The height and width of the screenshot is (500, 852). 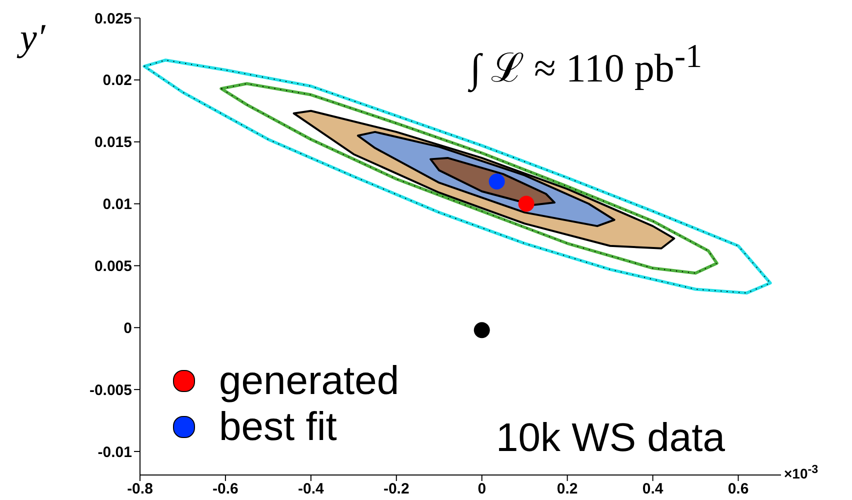 What do you see at coordinates (801, 472) in the screenshot?
I see `text: ×10$^{-3}$` at bounding box center [801, 472].